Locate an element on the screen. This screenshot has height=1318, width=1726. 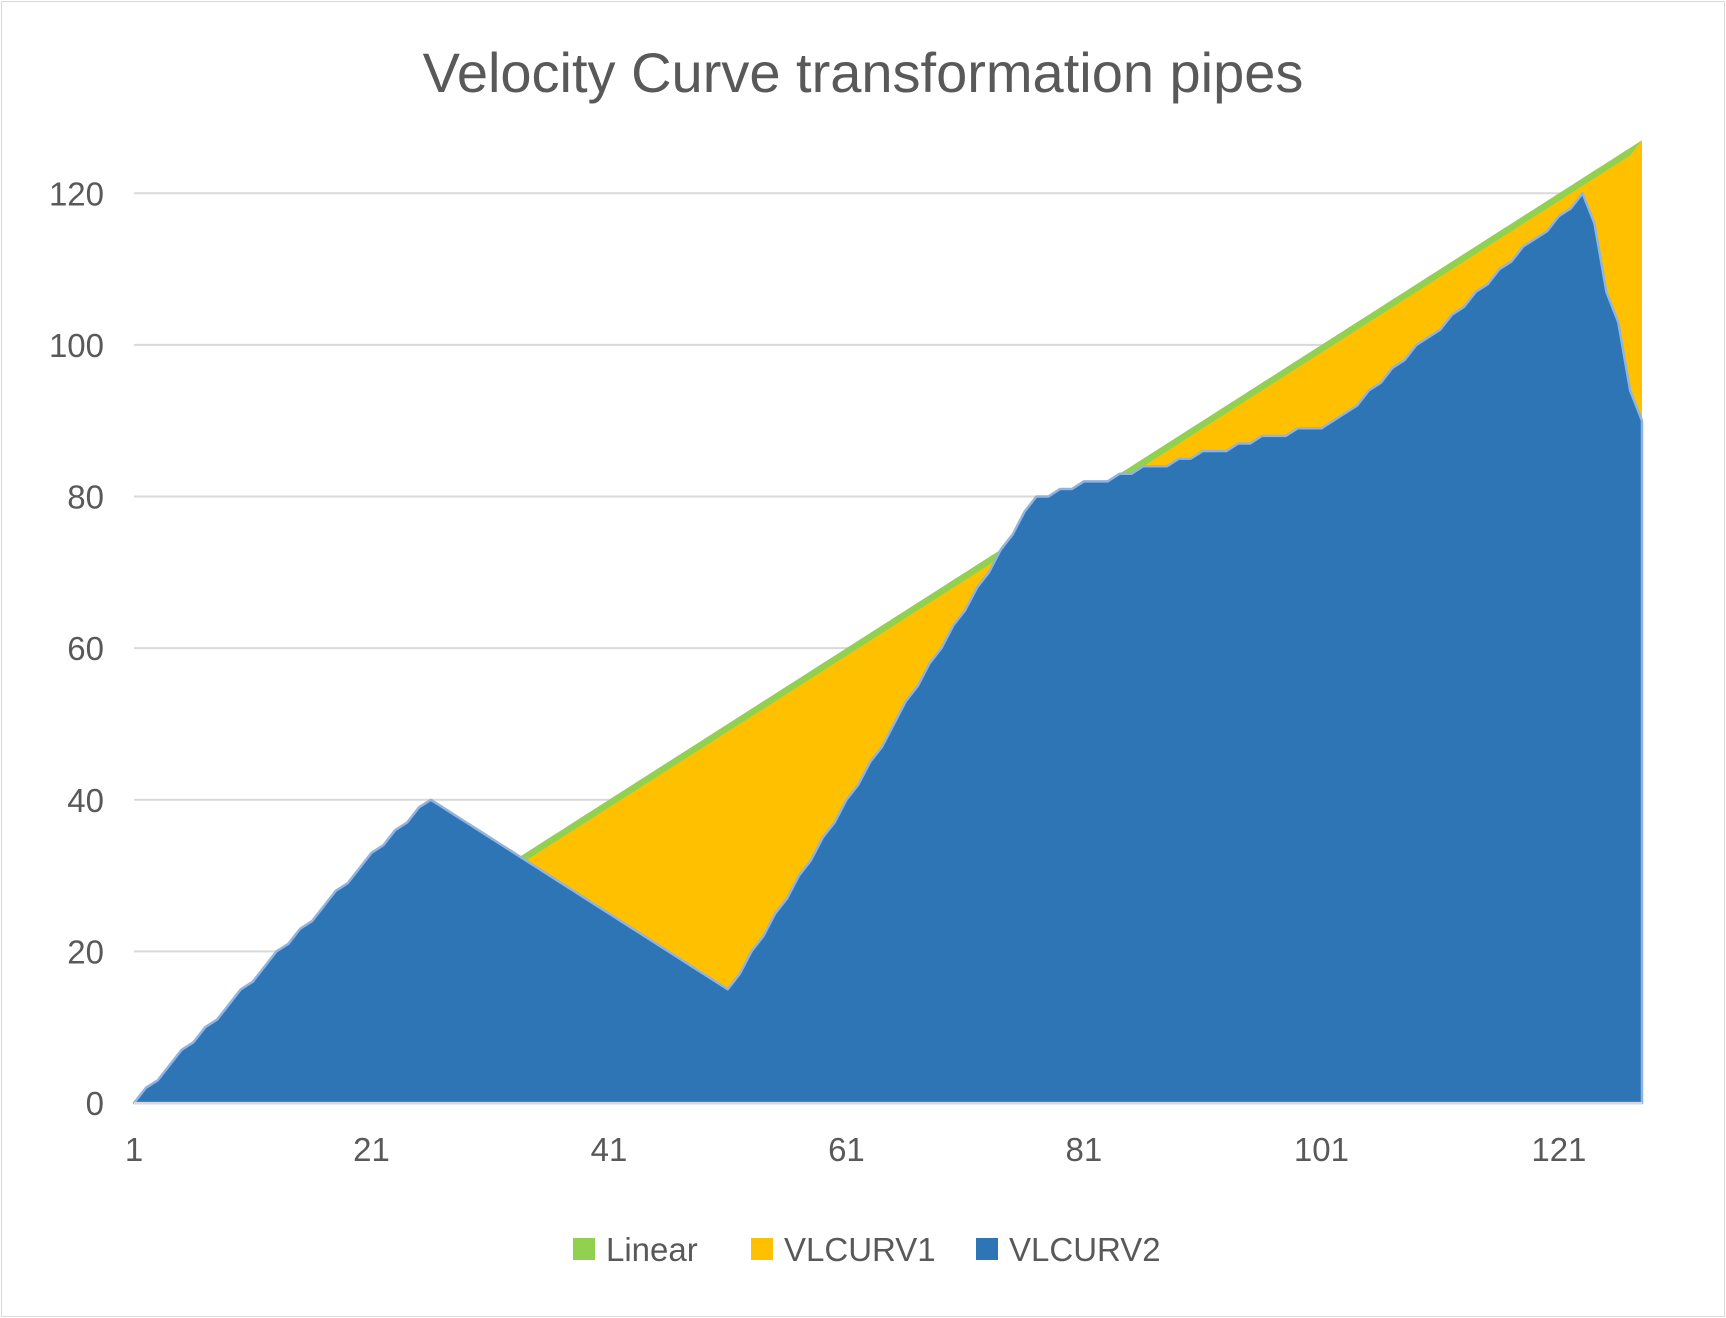
y-tick-label: 120 is located at coordinates (76, 193).